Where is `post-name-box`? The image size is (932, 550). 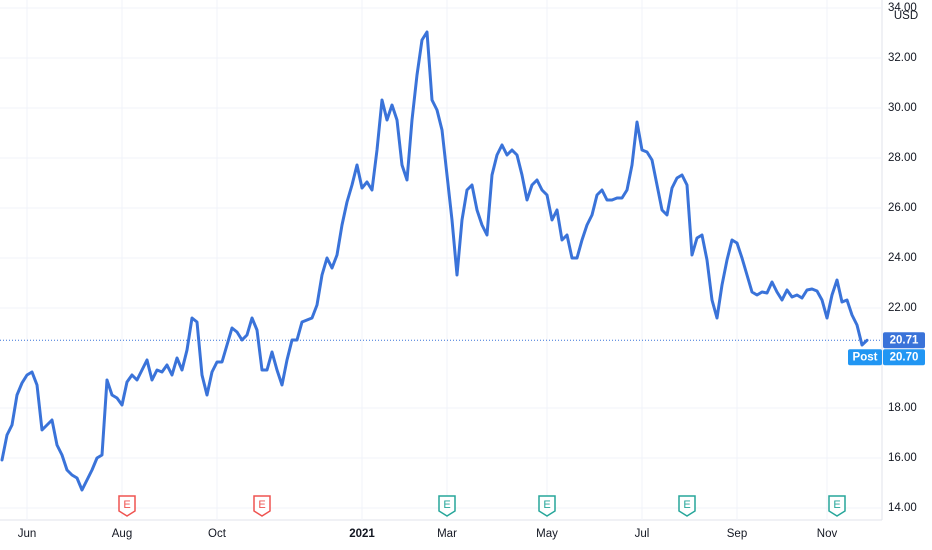
post-name-box is located at coordinates (865, 357).